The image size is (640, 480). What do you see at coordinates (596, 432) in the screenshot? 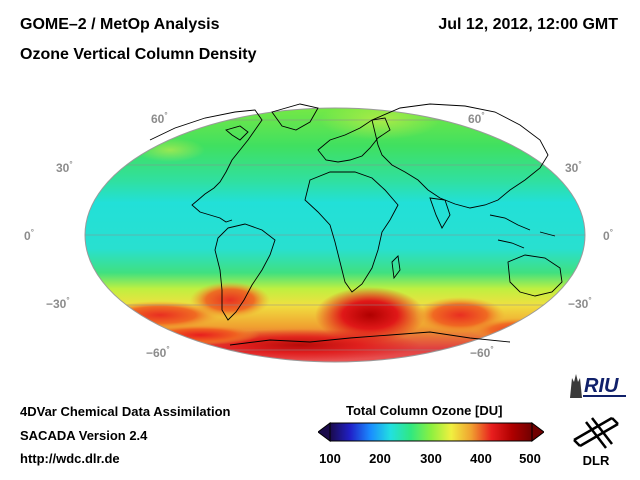
I see `dlr-logo-mark` at bounding box center [596, 432].